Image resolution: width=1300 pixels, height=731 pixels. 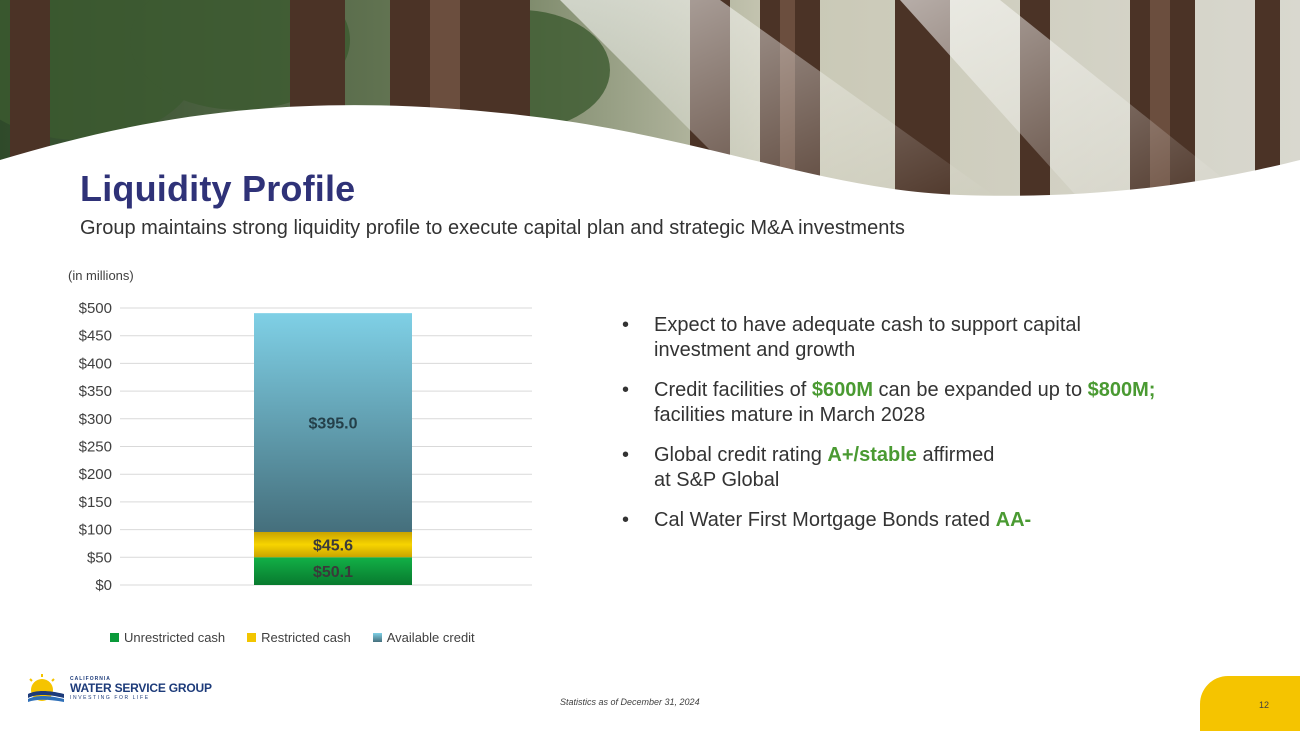 I want to click on legend-item-unrestricted: Unrestricted cash, so click(x=167, y=637).